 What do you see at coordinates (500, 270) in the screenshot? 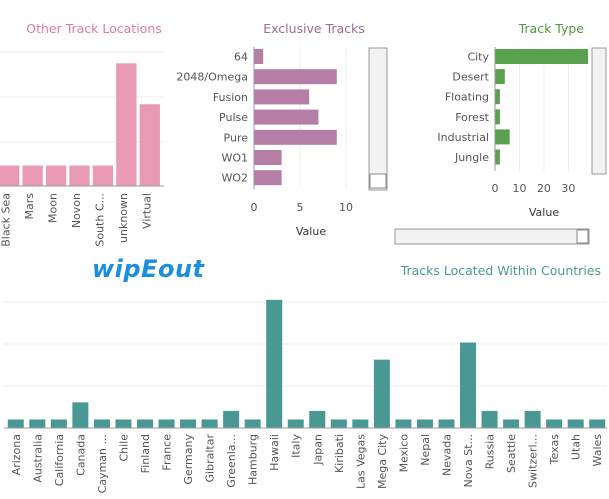
I see `tracks-within-countries-title: Tracks Located Within Countries` at bounding box center [500, 270].